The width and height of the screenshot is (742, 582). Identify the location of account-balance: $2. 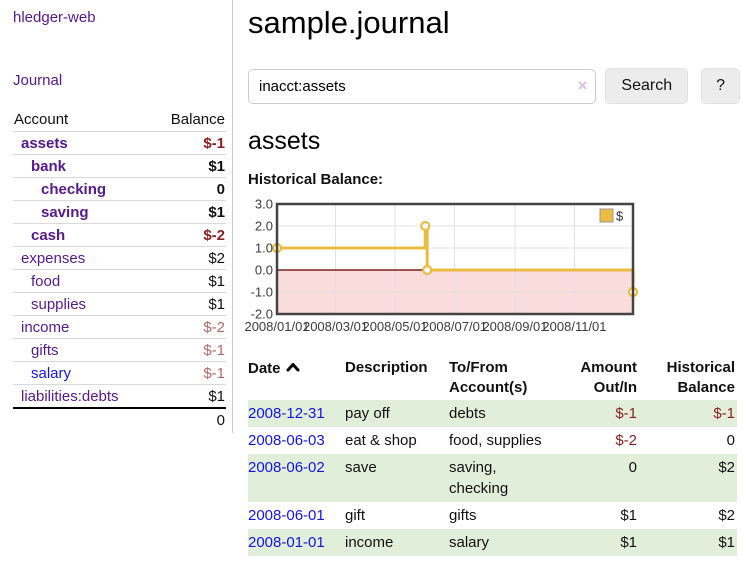
(188, 258).